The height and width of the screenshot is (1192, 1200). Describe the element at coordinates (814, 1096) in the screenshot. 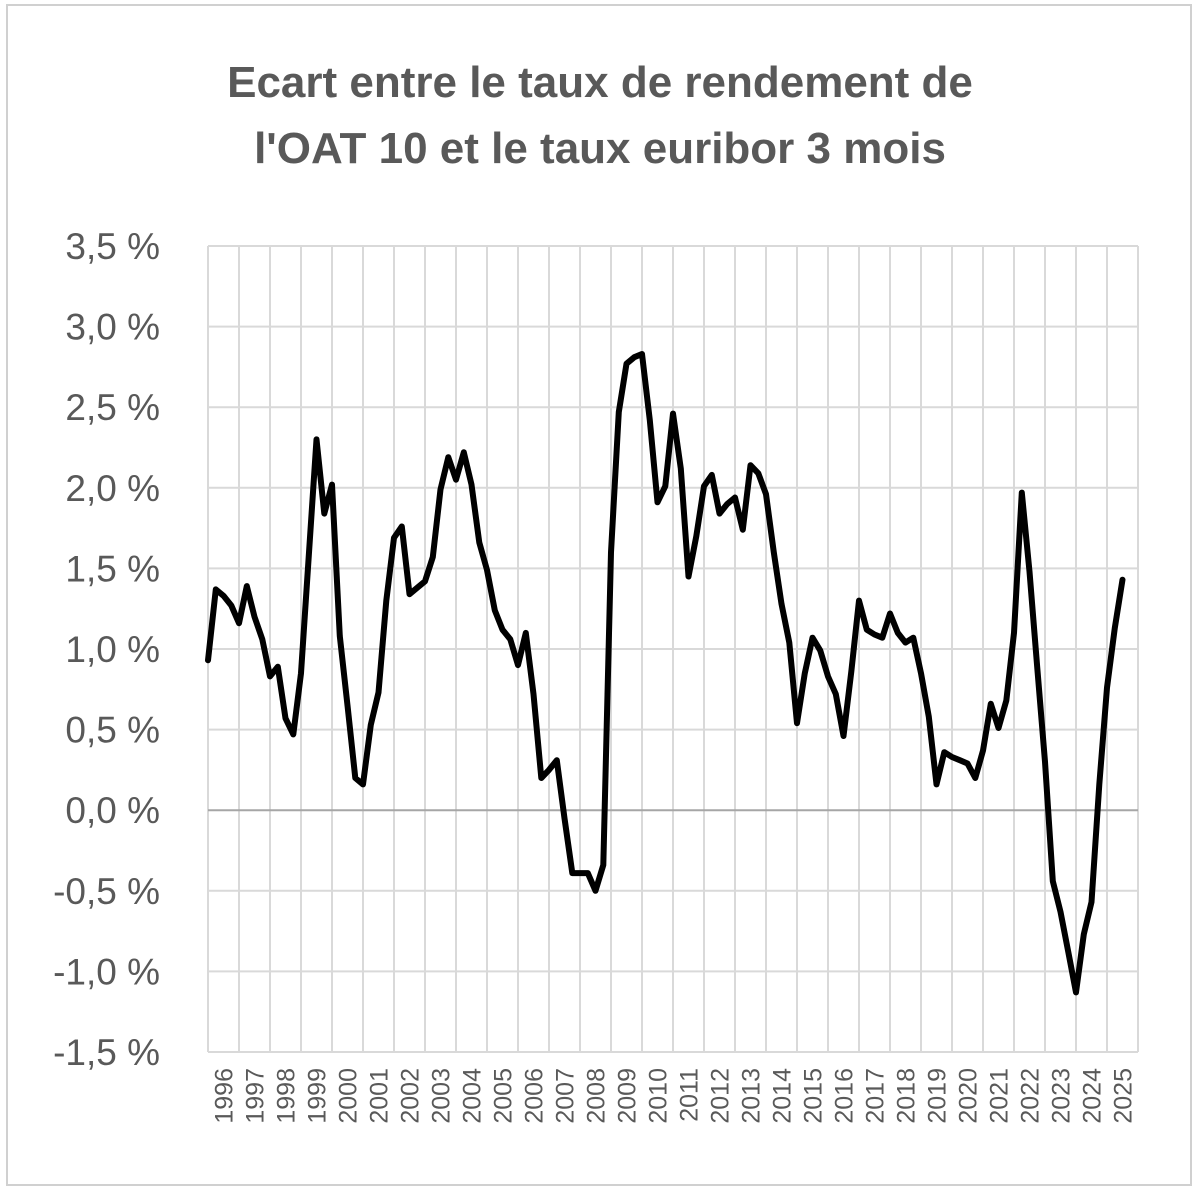

I see `x-tick-label: 2015` at that location.